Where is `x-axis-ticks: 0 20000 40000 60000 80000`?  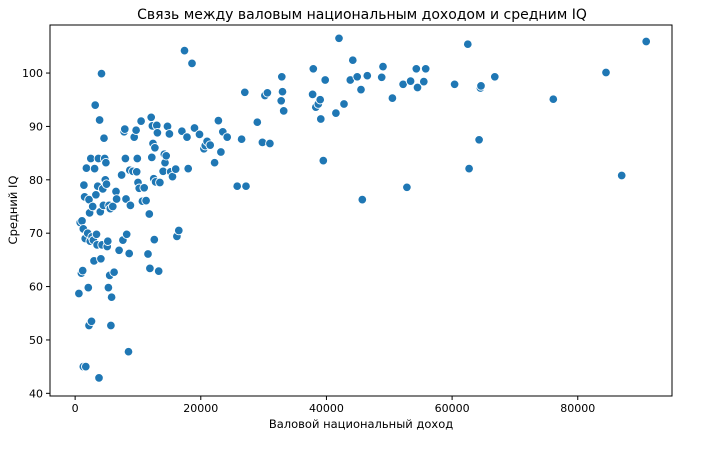
x-axis-ticks: 0 20000 40000 60000 80000 is located at coordinates (333, 405).